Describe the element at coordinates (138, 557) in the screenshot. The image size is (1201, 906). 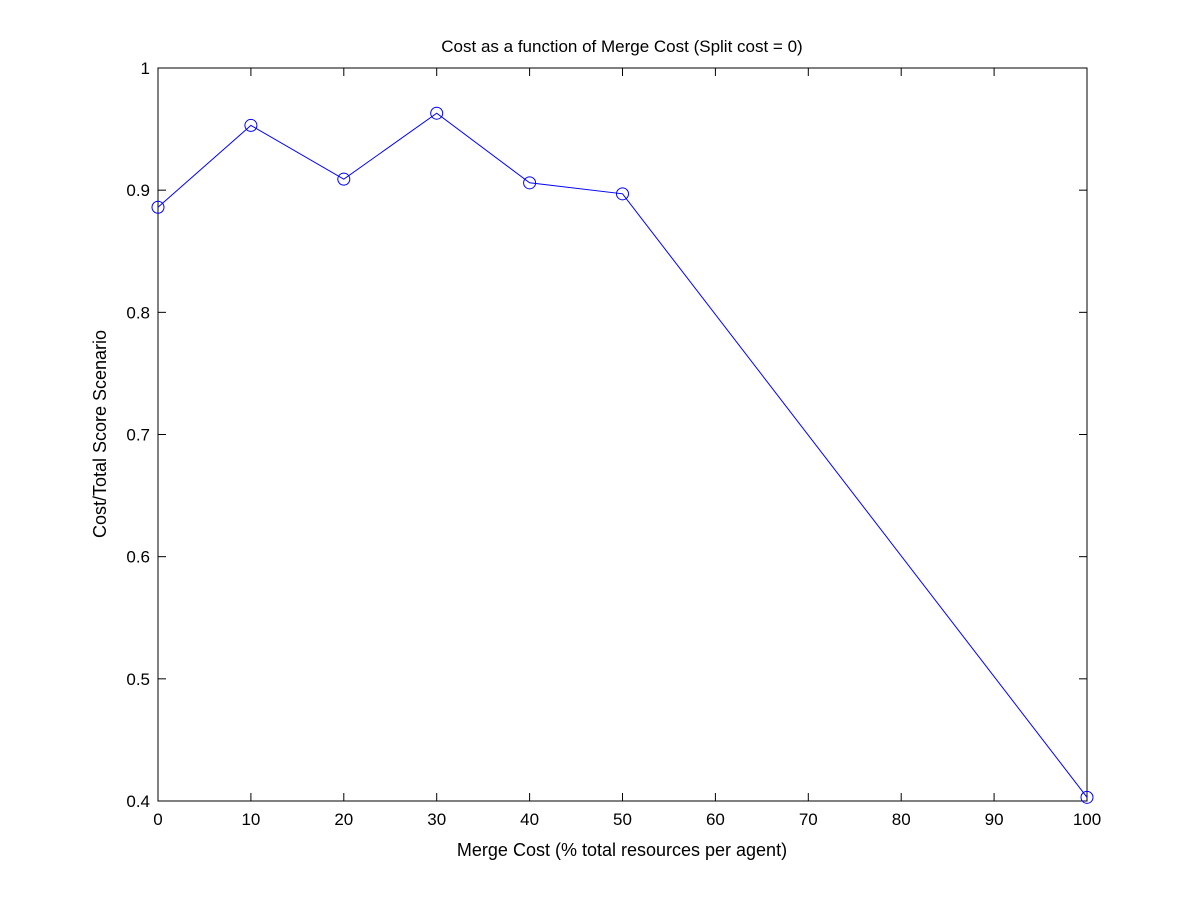
I see `y-tick-label: 0.6` at that location.